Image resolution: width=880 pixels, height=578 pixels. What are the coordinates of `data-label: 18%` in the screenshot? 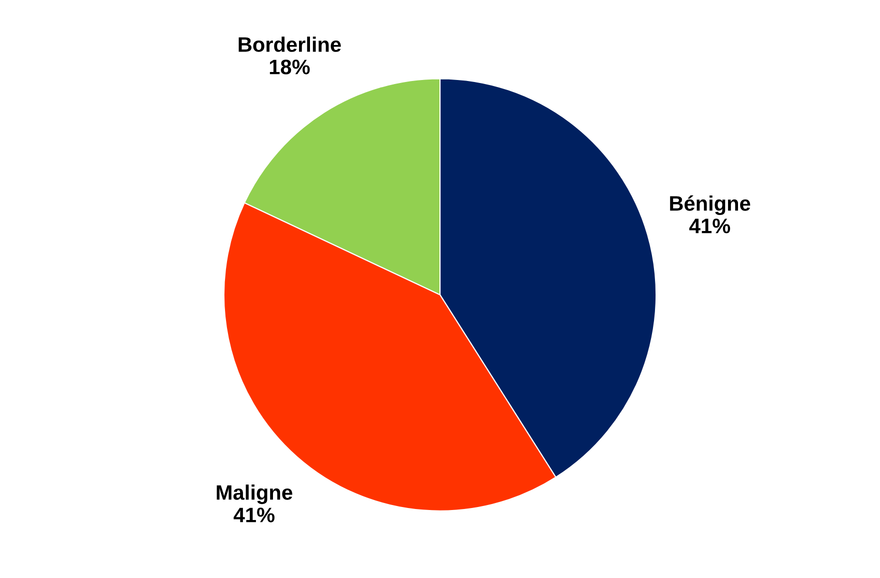 It's located at (290, 67).